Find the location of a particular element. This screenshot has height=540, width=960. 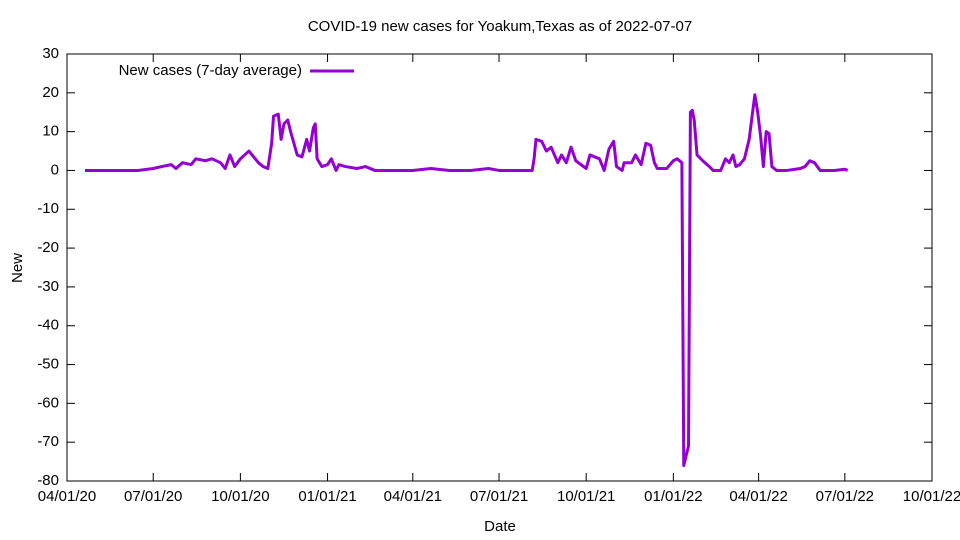

y-tick-label: -10 is located at coordinates (48, 208).